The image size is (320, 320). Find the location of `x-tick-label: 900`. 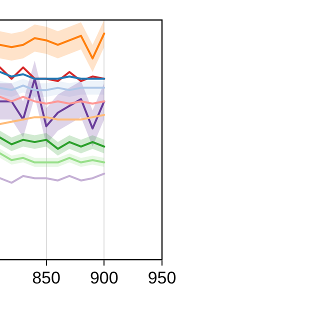

x-tick-label: 900 is located at coordinates (104, 278).